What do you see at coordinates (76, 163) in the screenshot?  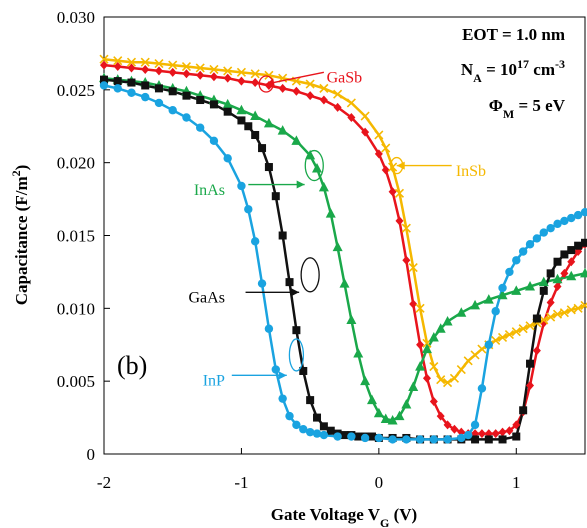 I see `y-tick-label: 0.020` at bounding box center [76, 163].